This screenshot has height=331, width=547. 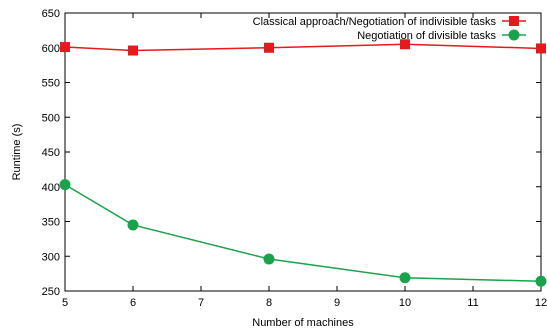 What do you see at coordinates (541, 303) in the screenshot?
I see `x-tick-label: 12` at bounding box center [541, 303].